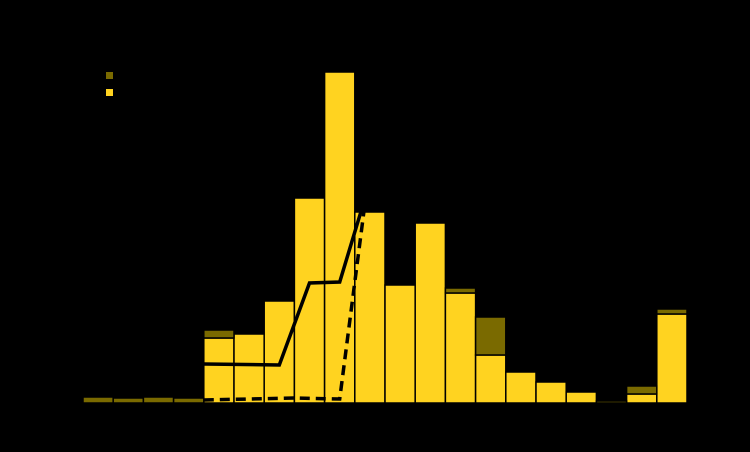 This screenshot has height=452, width=750. I want to click on legend-swatch-olive, so click(109, 75).